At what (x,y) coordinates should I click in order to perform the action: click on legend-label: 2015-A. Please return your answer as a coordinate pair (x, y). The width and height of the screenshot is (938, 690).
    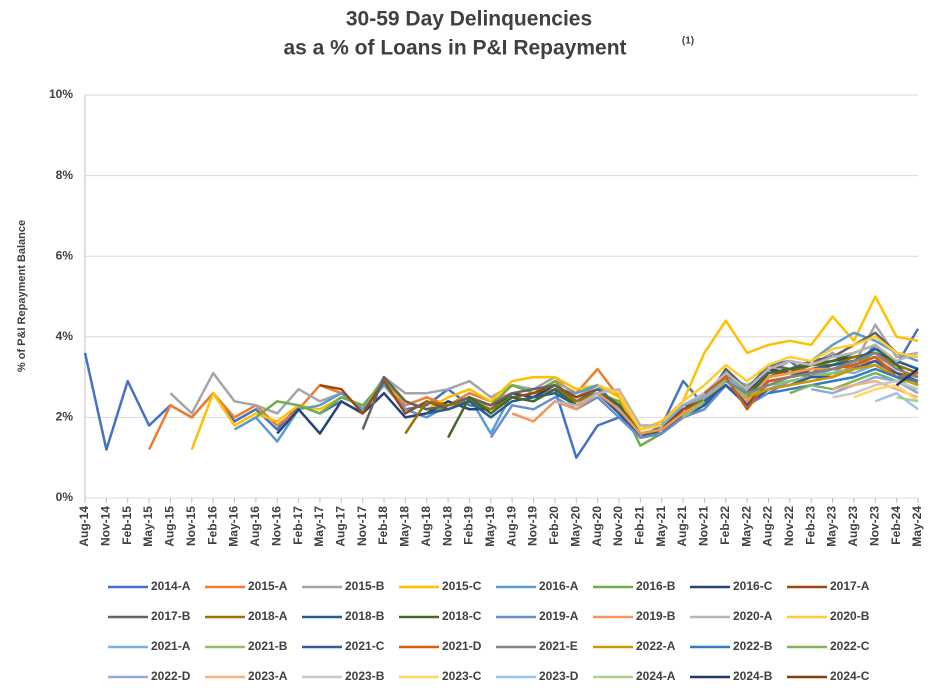
    Looking at the image, I should click on (268, 586).